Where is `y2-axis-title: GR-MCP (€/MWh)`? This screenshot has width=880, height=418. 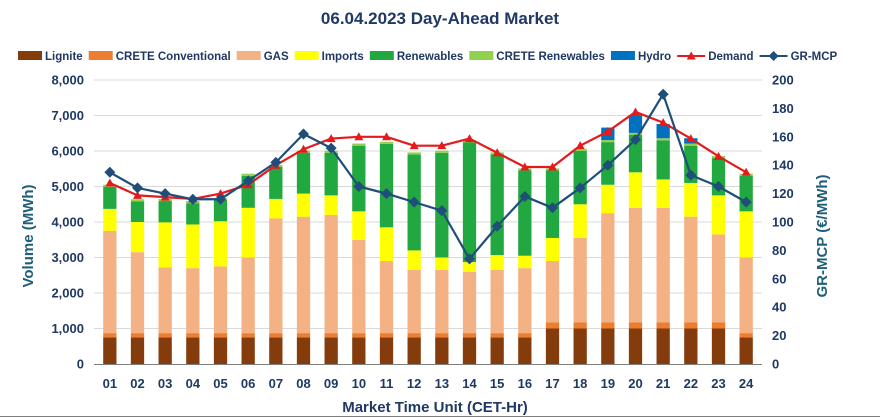
y2-axis-title: GR-MCP (€/MWh) is located at coordinates (822, 235).